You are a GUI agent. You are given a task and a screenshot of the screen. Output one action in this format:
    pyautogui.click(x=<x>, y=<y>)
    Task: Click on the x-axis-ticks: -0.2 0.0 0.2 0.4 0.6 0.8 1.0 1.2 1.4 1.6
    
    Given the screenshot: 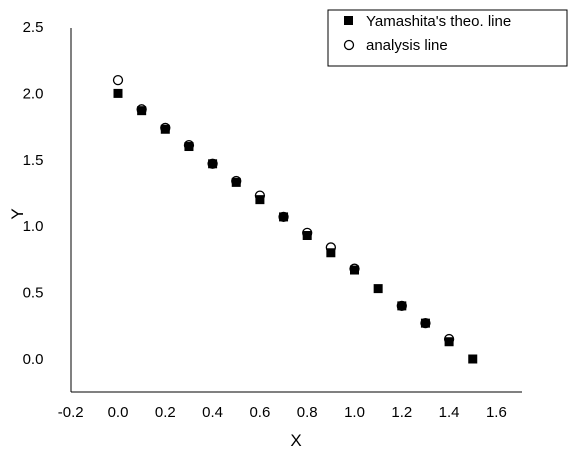 What is the action you would take?
    pyautogui.click(x=282, y=412)
    